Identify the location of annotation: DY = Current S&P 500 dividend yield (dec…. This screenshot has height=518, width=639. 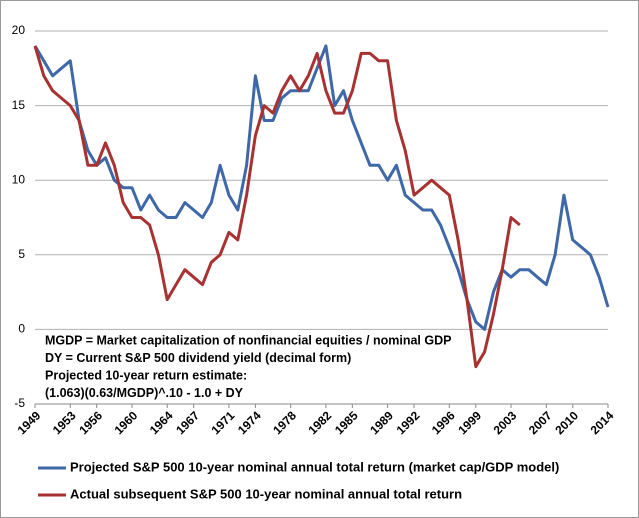
(198, 358).